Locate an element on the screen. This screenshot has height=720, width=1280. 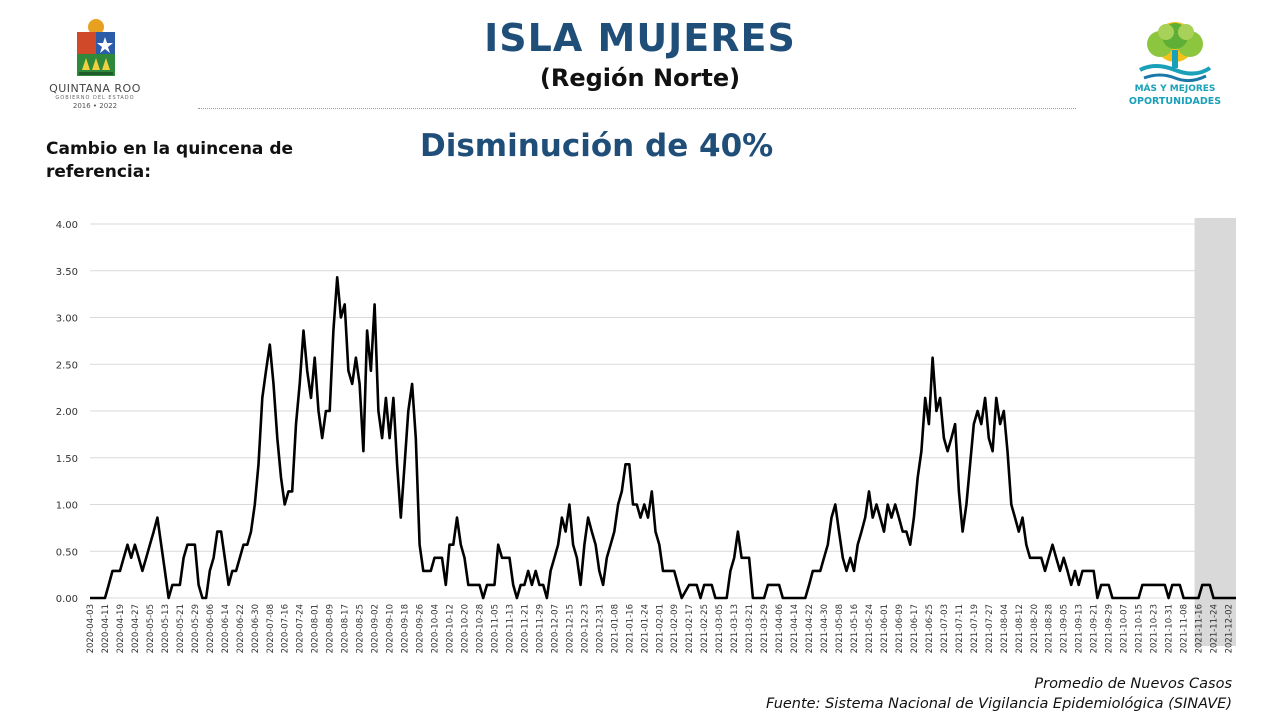
x-tick-label: 2020-11-05 is located at coordinates (495, 628).